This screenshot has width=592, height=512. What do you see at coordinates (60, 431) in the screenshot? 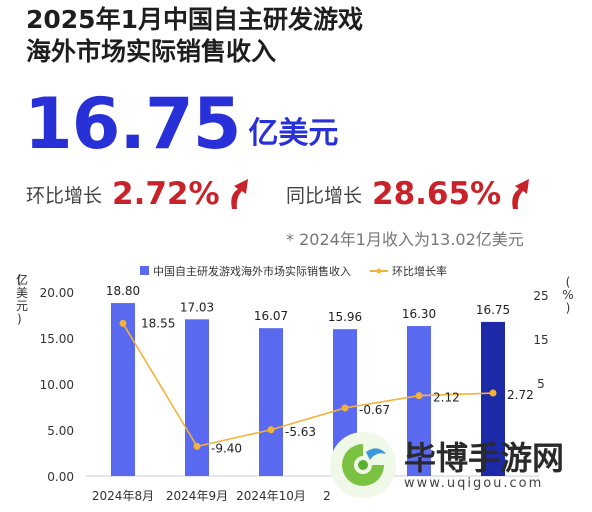
I see `y-left-tick-label: 5.00` at bounding box center [60, 431].